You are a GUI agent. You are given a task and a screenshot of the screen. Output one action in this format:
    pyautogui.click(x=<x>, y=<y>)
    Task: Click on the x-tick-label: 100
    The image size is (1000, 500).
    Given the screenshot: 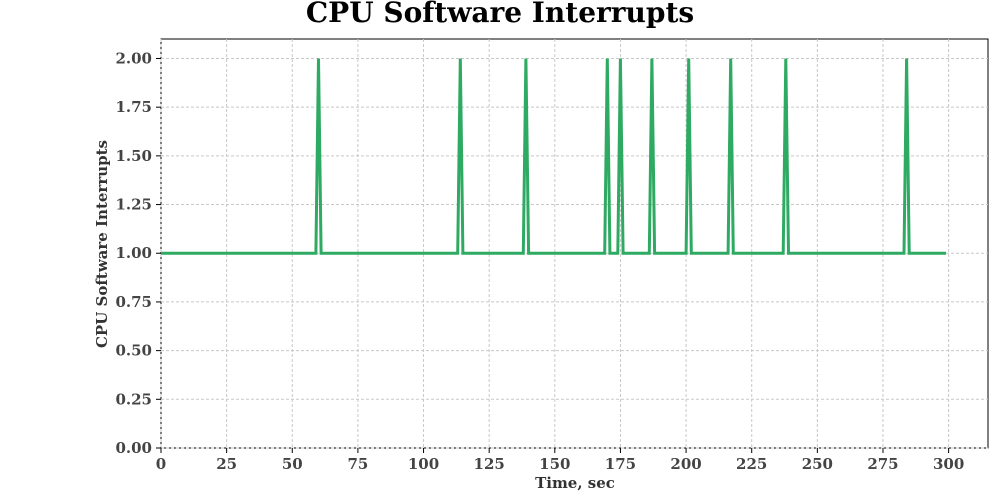 What is the action you would take?
    pyautogui.click(x=423, y=464)
    